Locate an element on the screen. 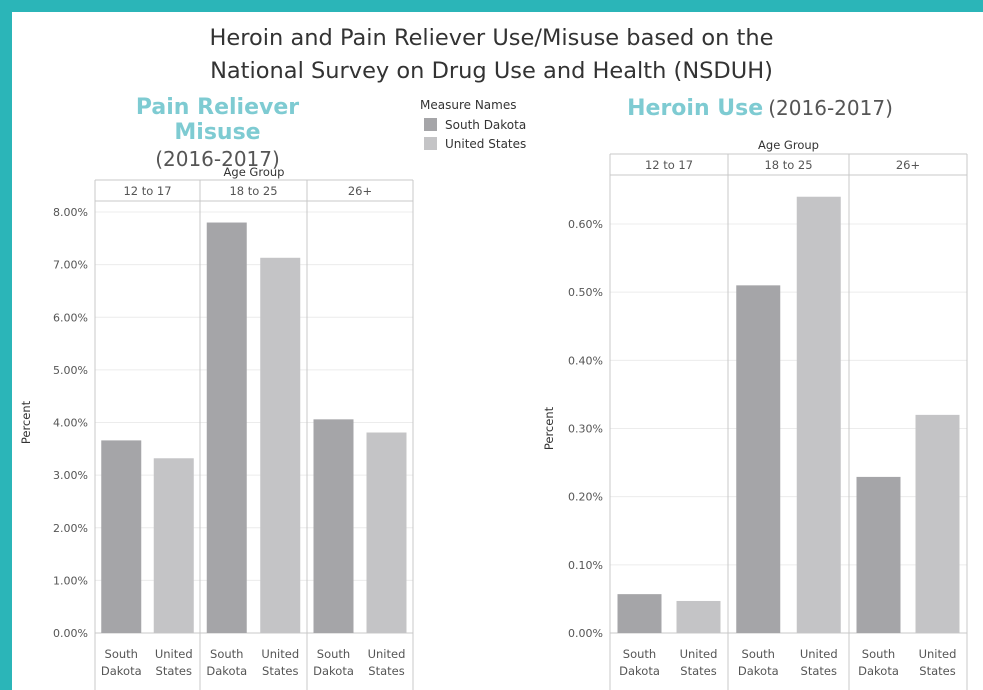  legend: Measure Names South Dakota United States is located at coordinates (473, 125).